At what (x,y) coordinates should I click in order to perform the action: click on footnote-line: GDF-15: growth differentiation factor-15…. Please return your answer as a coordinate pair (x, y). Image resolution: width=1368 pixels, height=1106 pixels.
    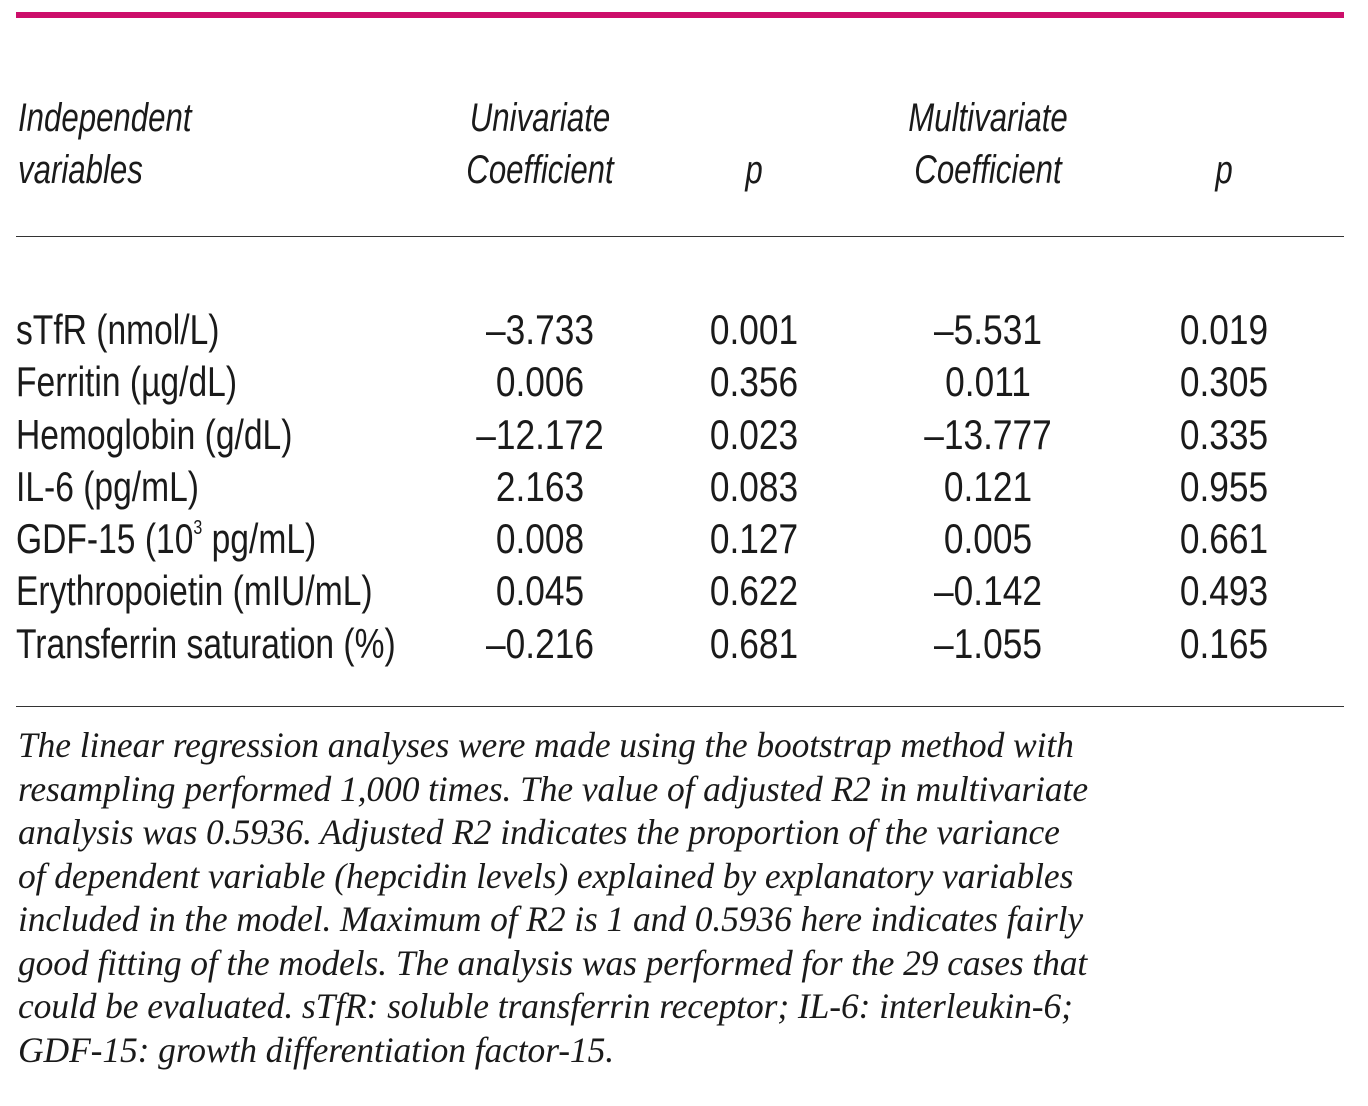
    Looking at the image, I should click on (316, 1049).